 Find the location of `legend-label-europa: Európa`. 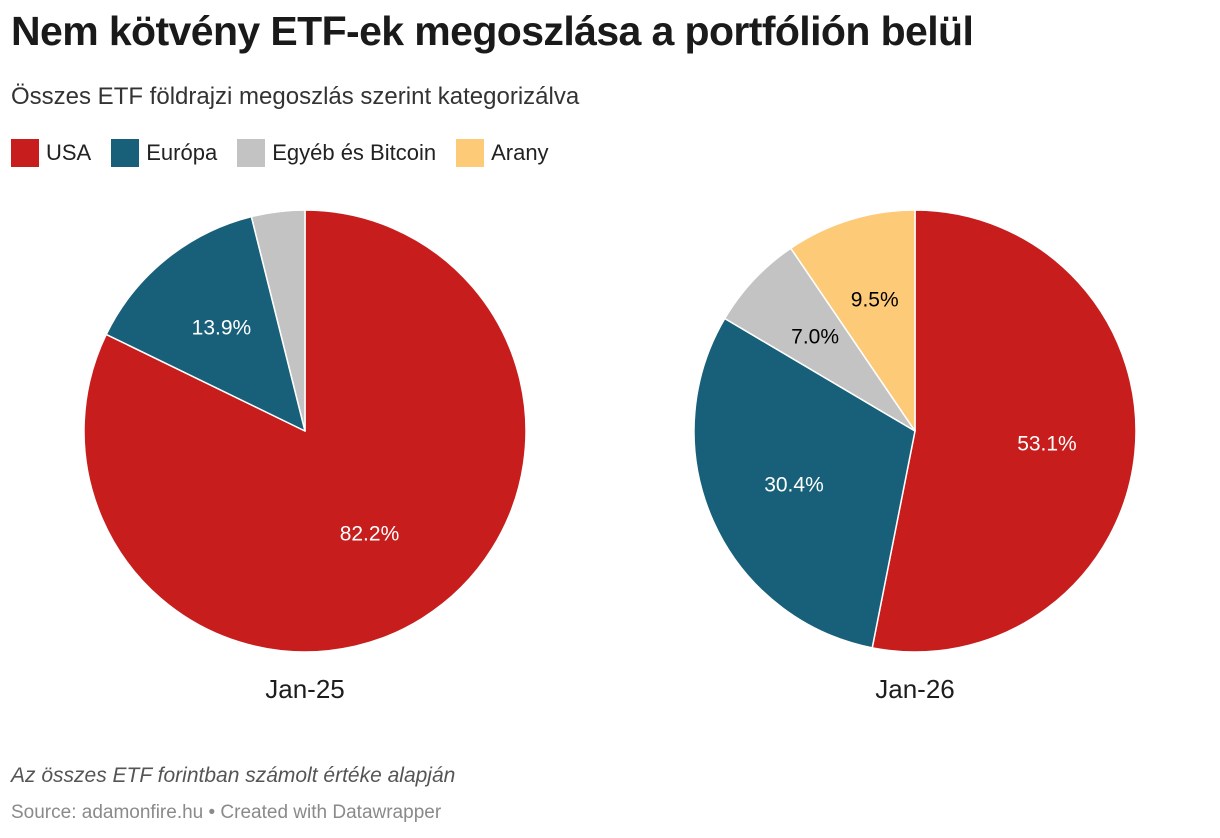

legend-label-europa: Európa is located at coordinates (182, 152).